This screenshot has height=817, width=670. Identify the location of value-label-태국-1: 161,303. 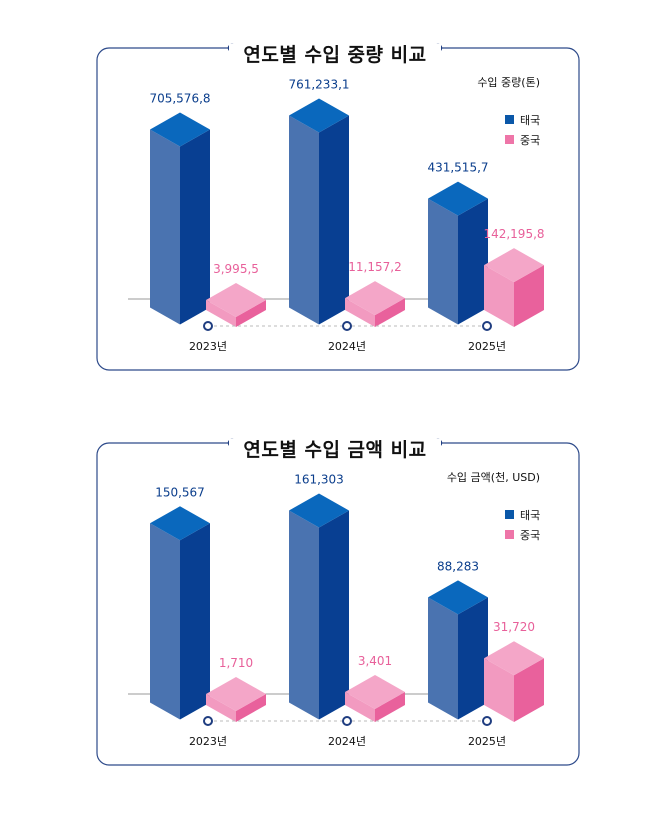
(319, 480).